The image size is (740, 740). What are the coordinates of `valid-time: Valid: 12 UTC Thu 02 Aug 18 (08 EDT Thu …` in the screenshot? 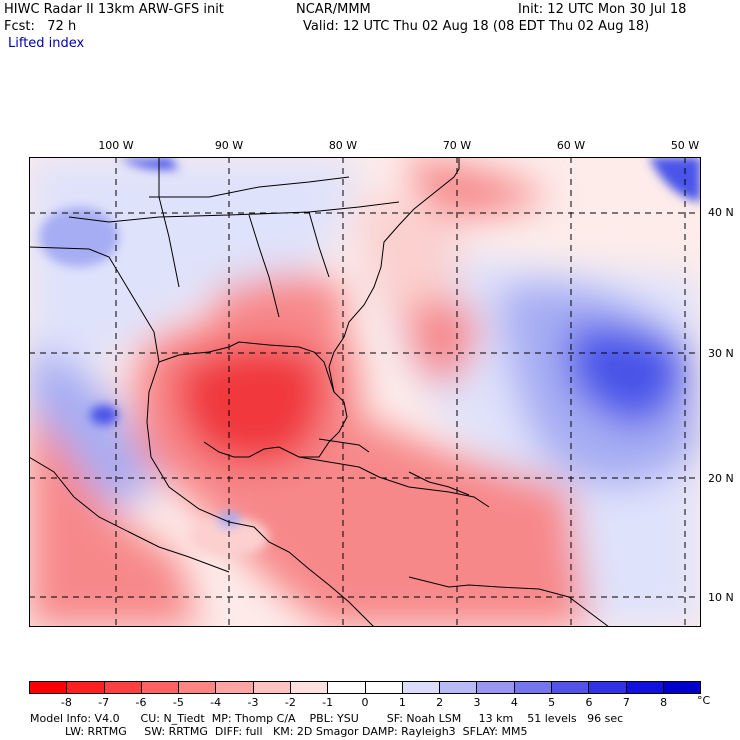 It's located at (476, 26).